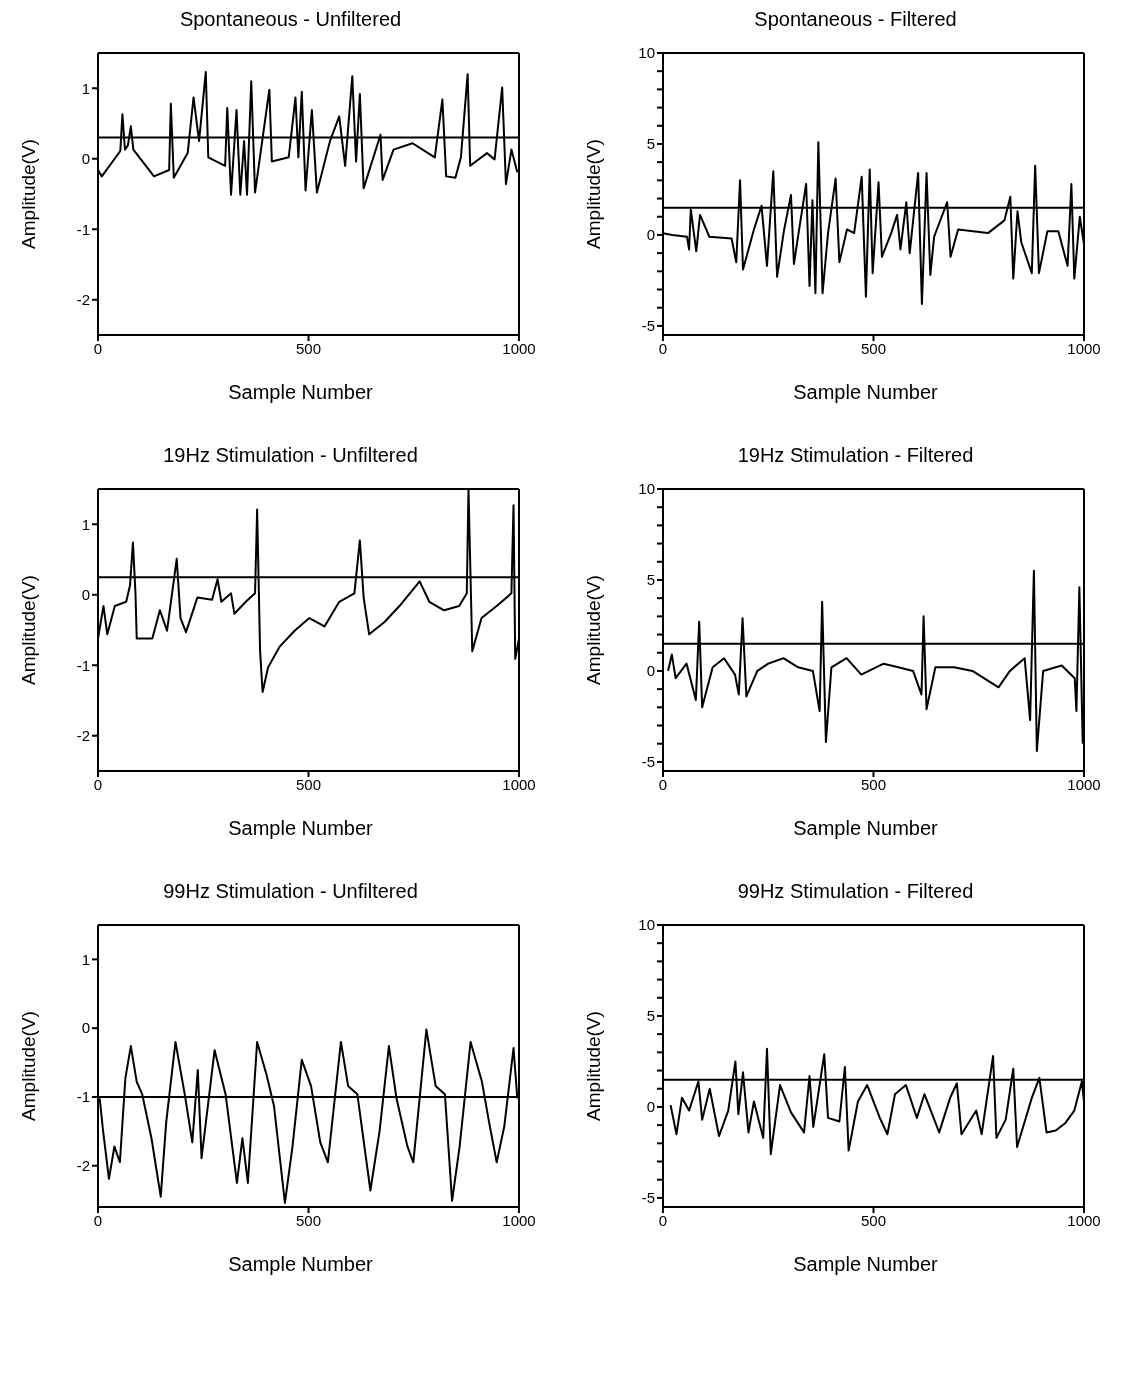 The height and width of the screenshot is (1374, 1125). What do you see at coordinates (855, 891) in the screenshot?
I see `chart-title: 99Hz Stimulation - Filtered` at bounding box center [855, 891].